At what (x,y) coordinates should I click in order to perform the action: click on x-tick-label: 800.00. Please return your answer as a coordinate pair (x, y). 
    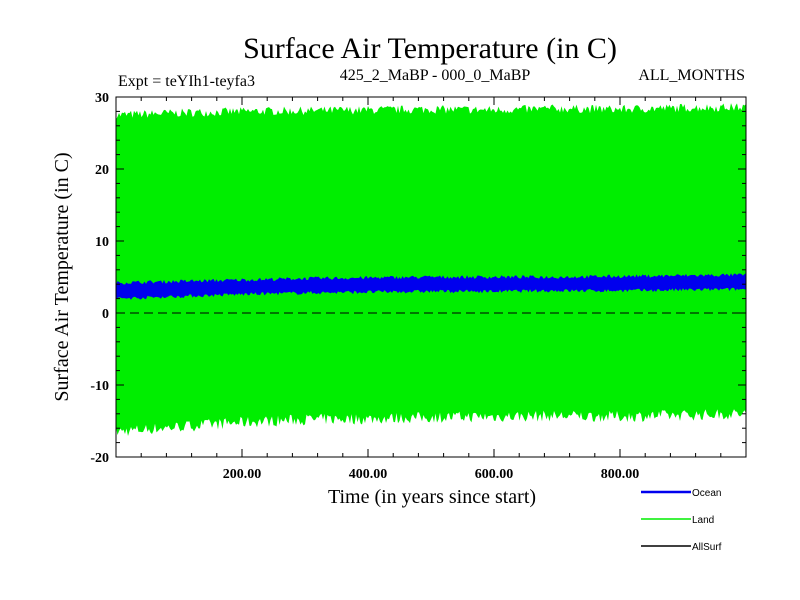
    Looking at the image, I should click on (620, 474).